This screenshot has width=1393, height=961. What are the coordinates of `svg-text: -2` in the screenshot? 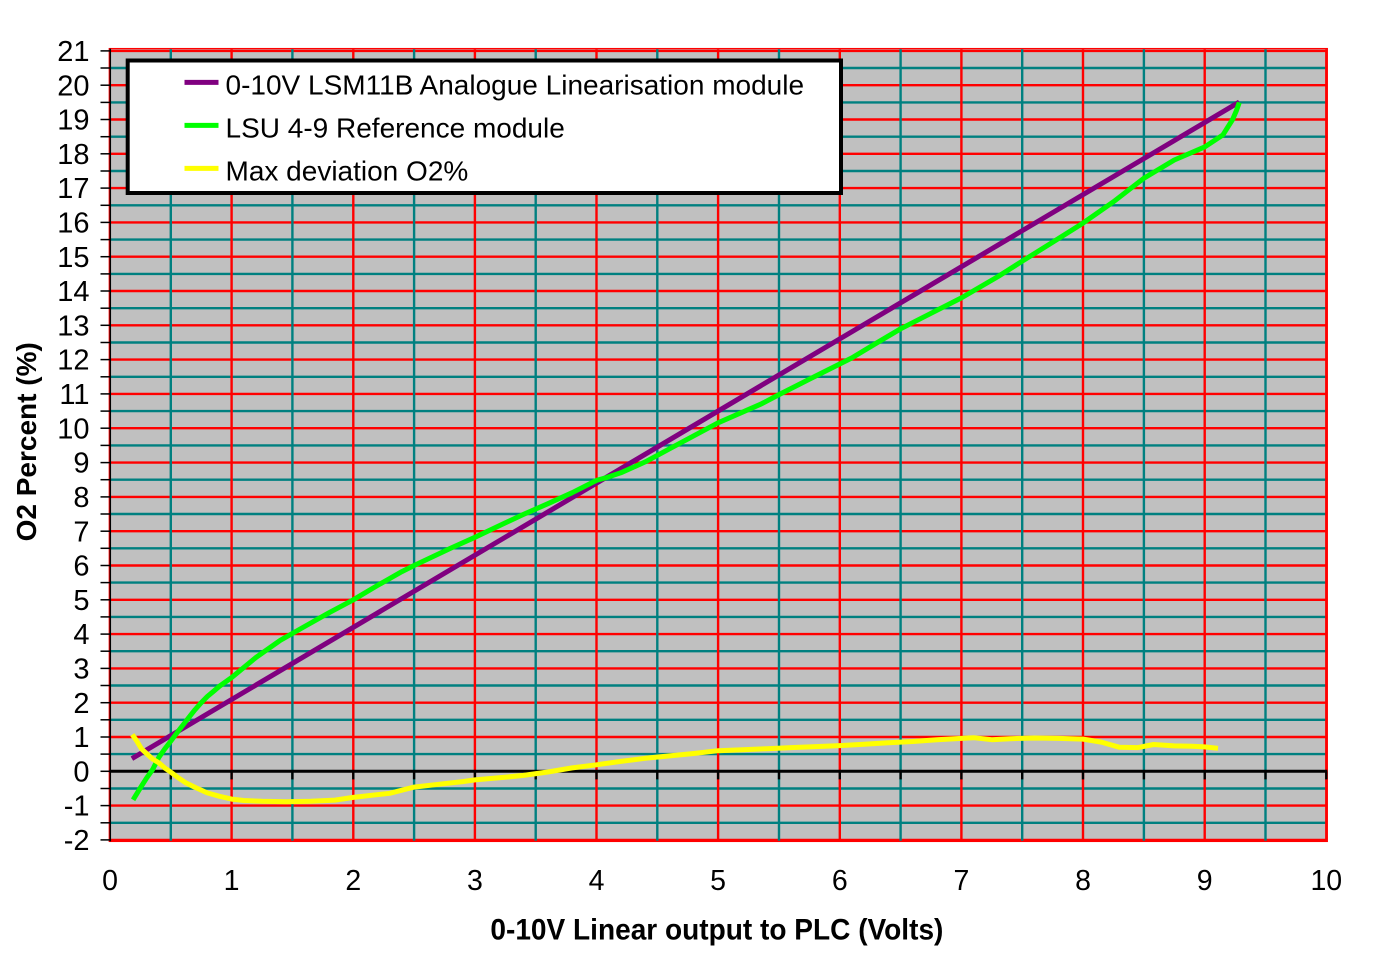 It's located at (77, 841).